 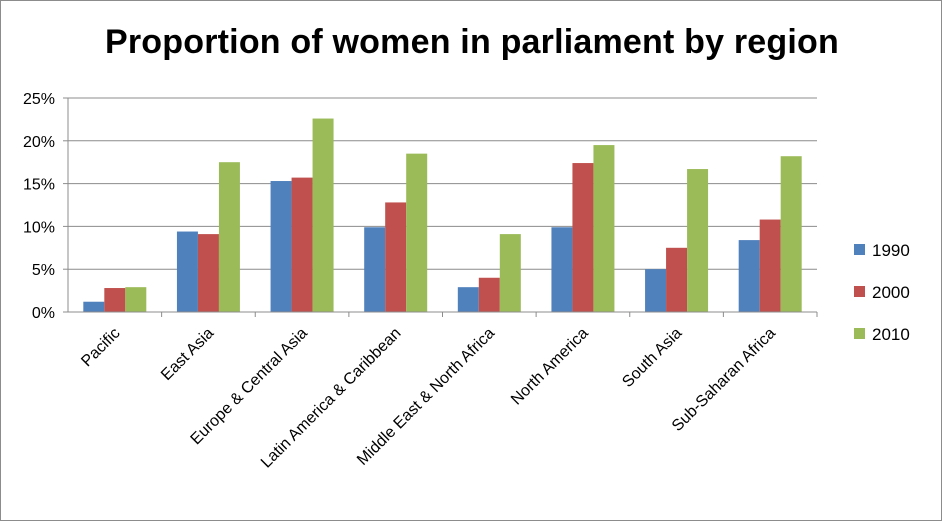 I want to click on legend: 1990 2000 2010, so click(x=882, y=292).